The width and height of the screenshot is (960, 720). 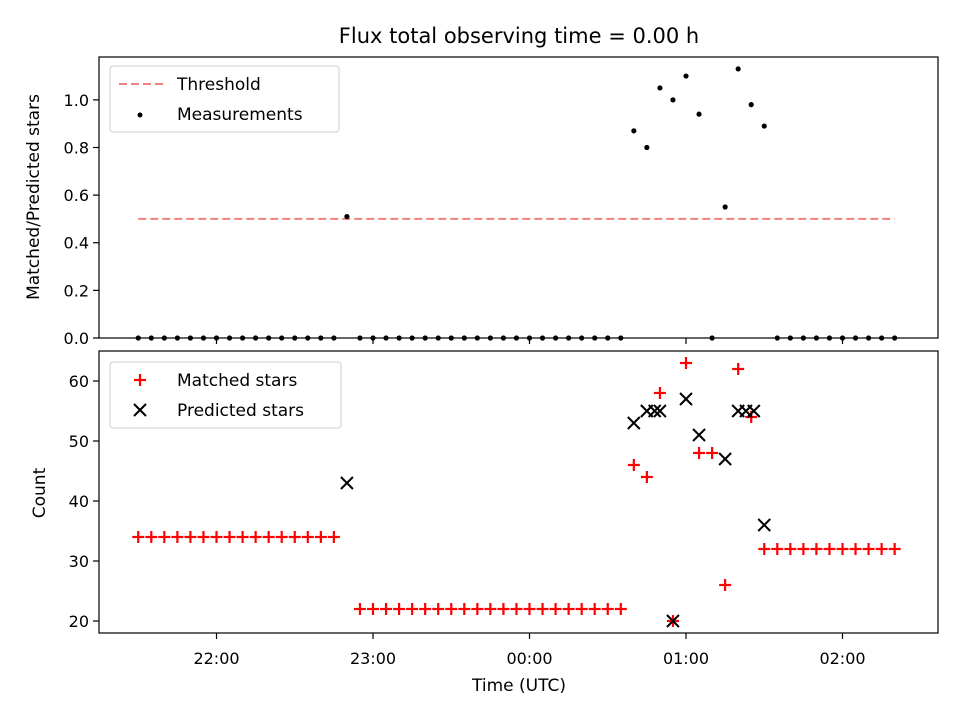 I want to click on count-ytick-label-3: 50, so click(x=79, y=441).